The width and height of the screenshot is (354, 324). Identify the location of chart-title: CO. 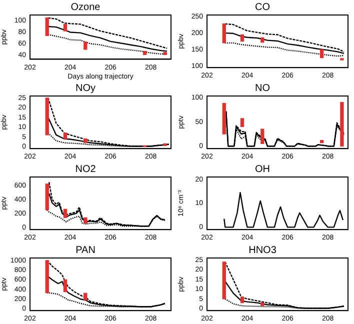
(262, 7).